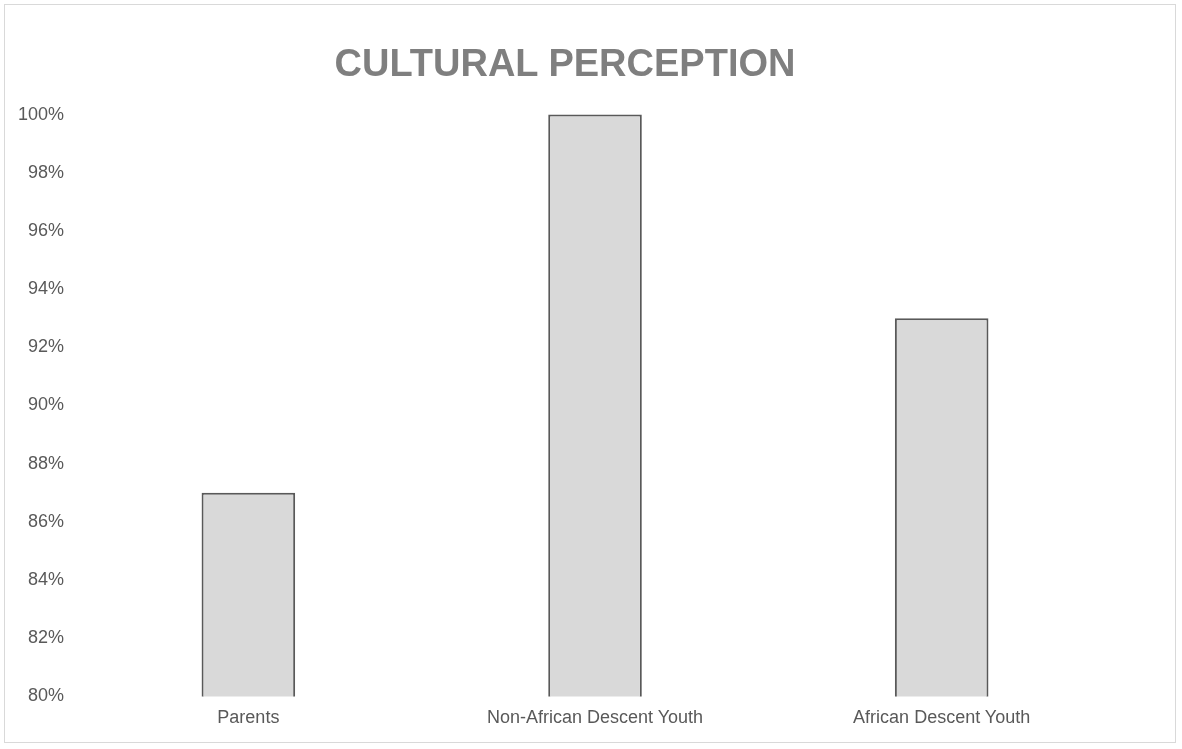 The image size is (1182, 749). Describe the element at coordinates (46, 462) in the screenshot. I see `y-tick-label: 88%` at that location.